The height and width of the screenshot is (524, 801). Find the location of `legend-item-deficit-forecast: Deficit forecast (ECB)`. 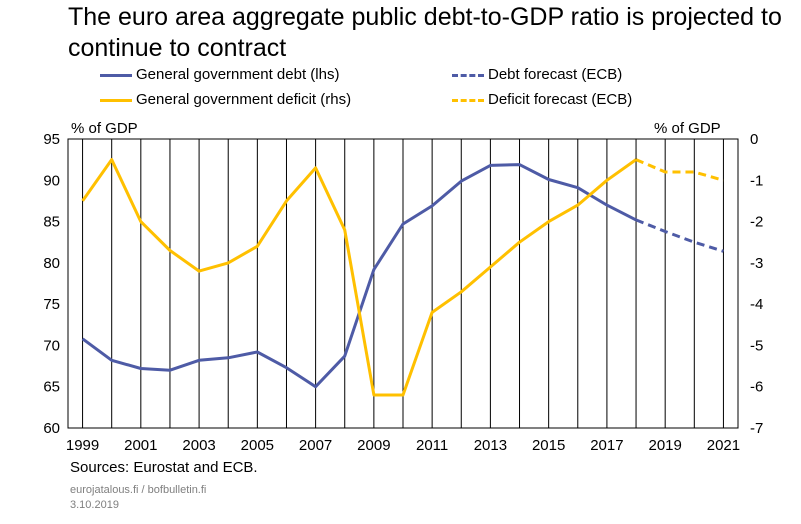

legend-item-deficit-forecast: Deficit forecast (ECB) is located at coordinates (542, 100).